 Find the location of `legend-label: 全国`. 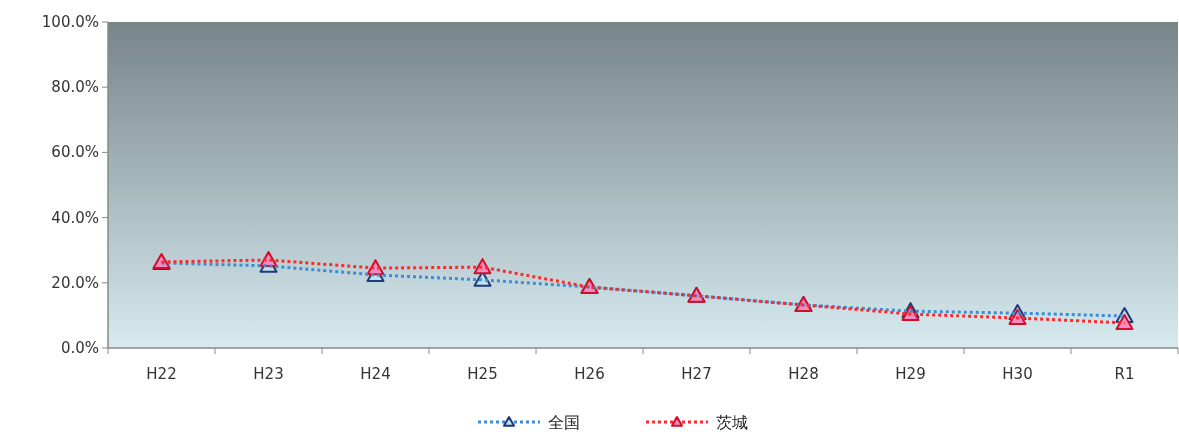

legend-label: 全国 is located at coordinates (564, 422).